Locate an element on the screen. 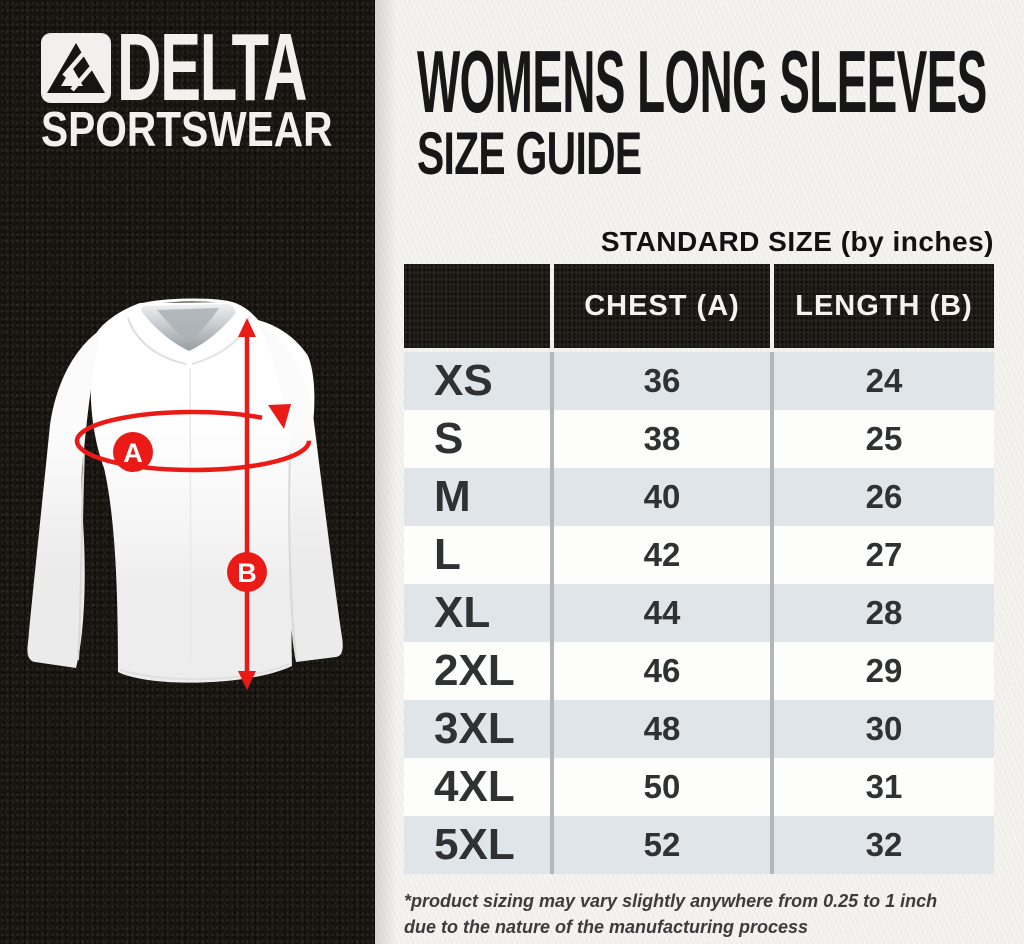  length-label: B is located at coordinates (247, 573).